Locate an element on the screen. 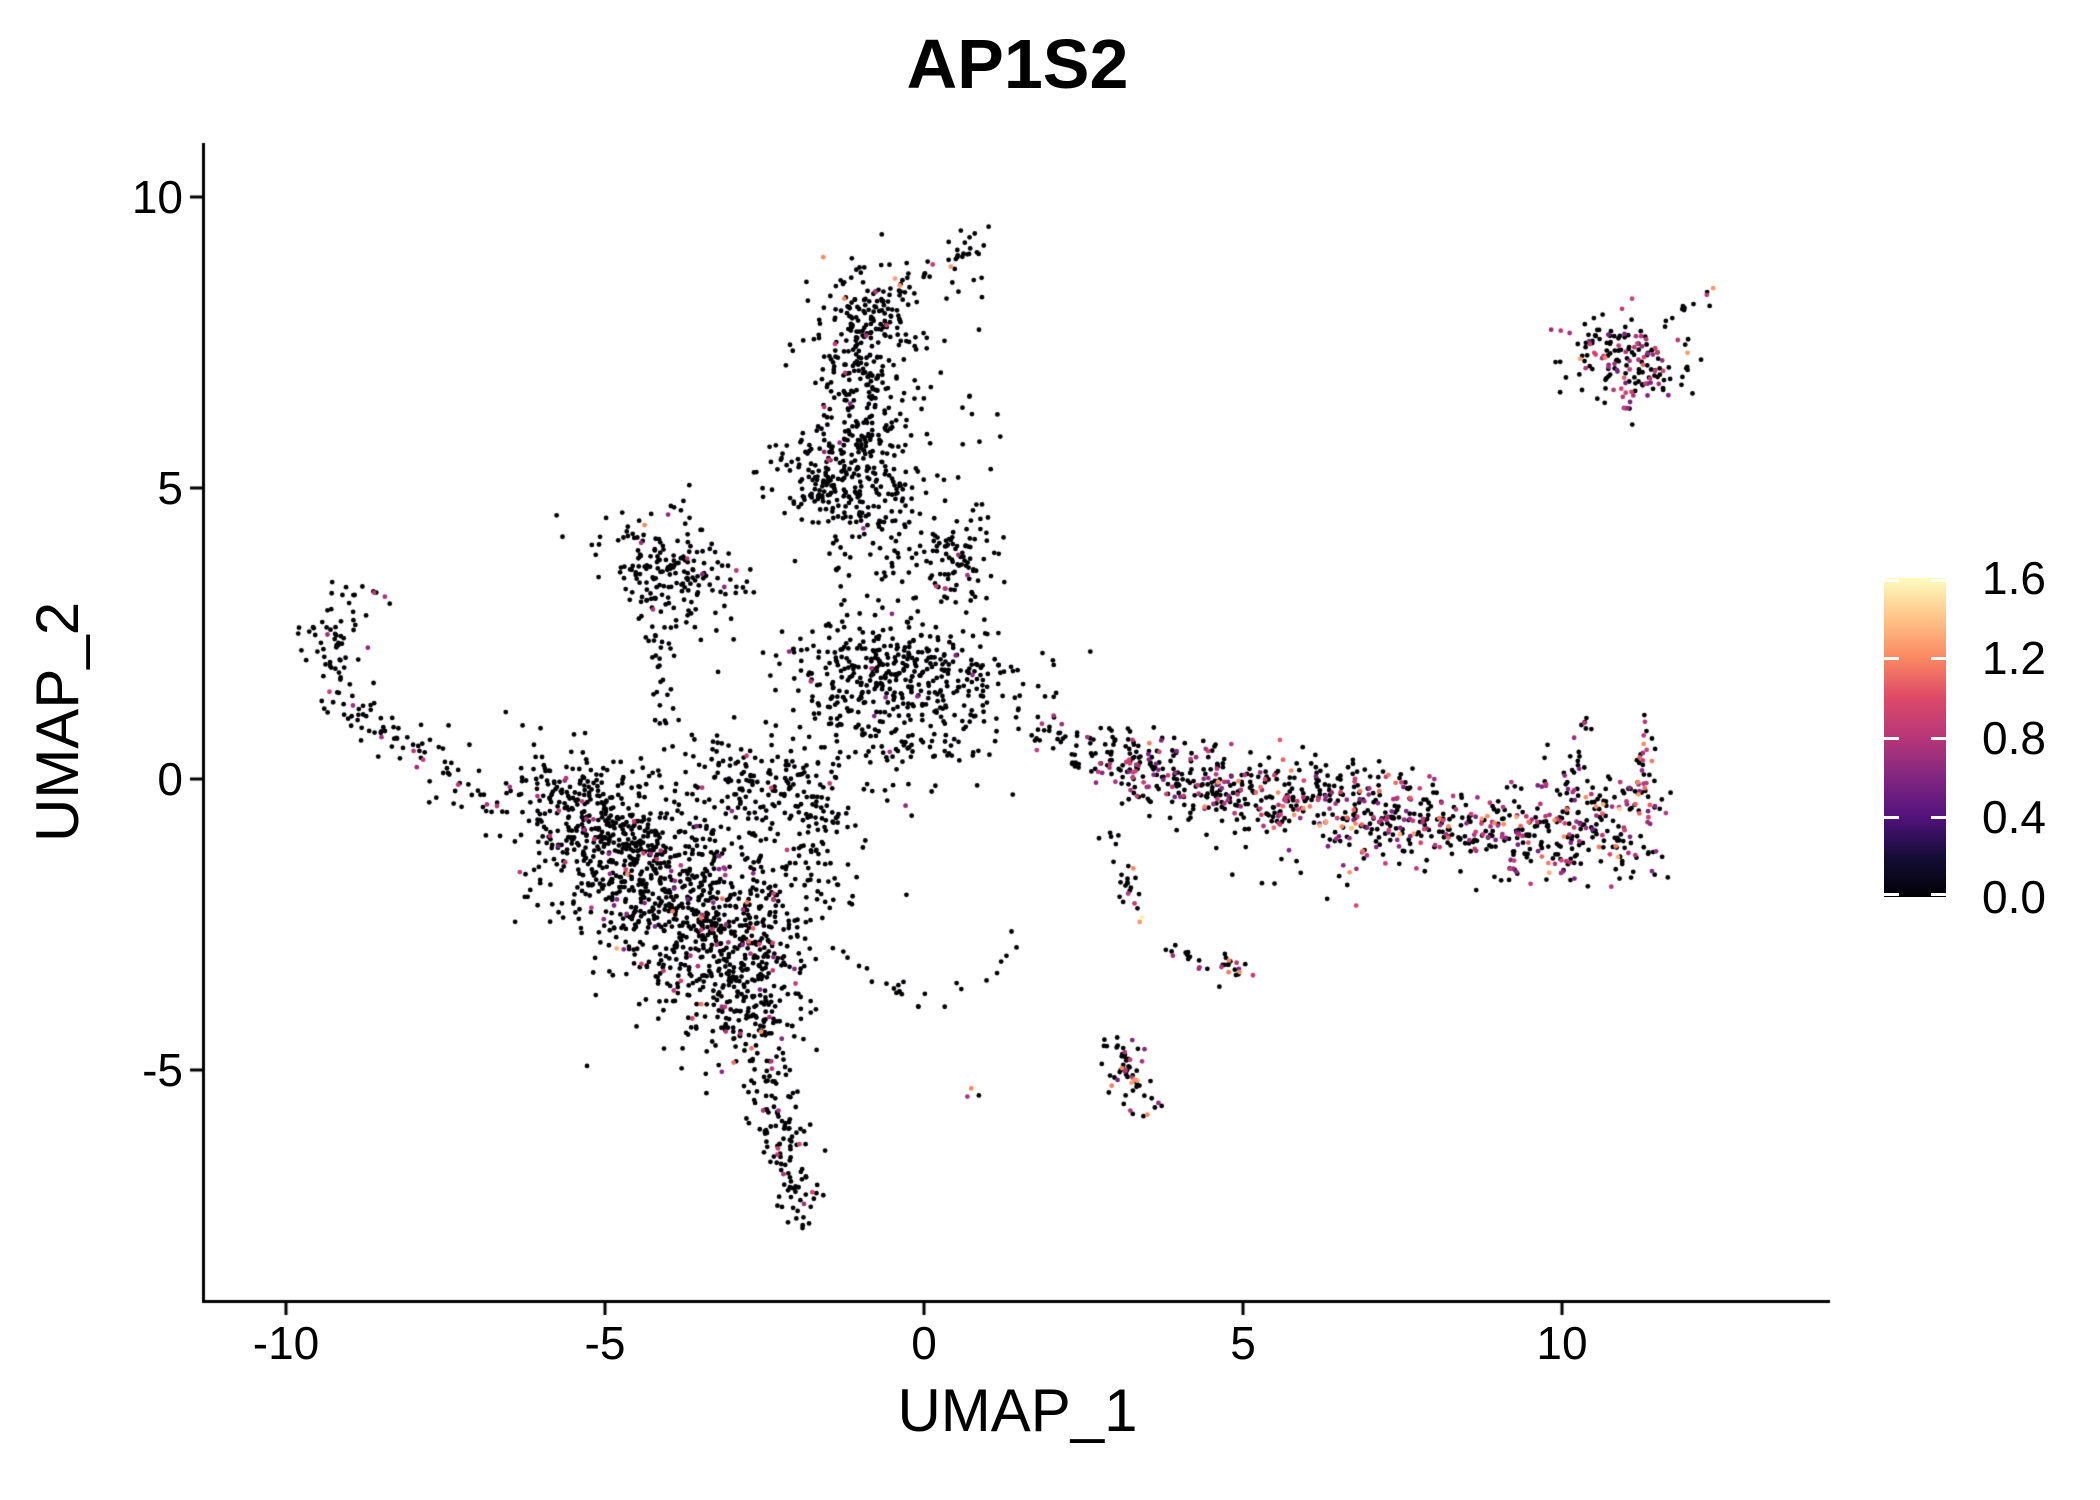  x-tick-label: -5 is located at coordinates (605, 1343).